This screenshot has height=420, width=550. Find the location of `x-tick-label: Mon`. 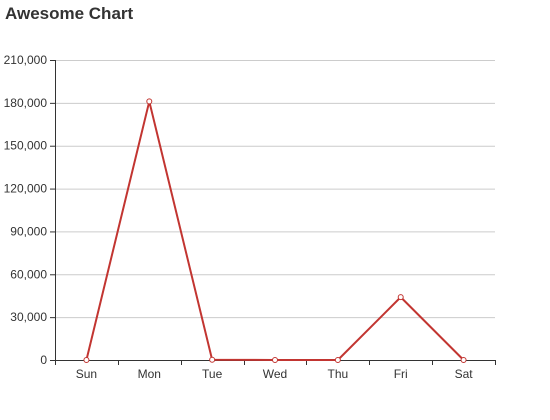

x-tick-label: Mon is located at coordinates (149, 374).